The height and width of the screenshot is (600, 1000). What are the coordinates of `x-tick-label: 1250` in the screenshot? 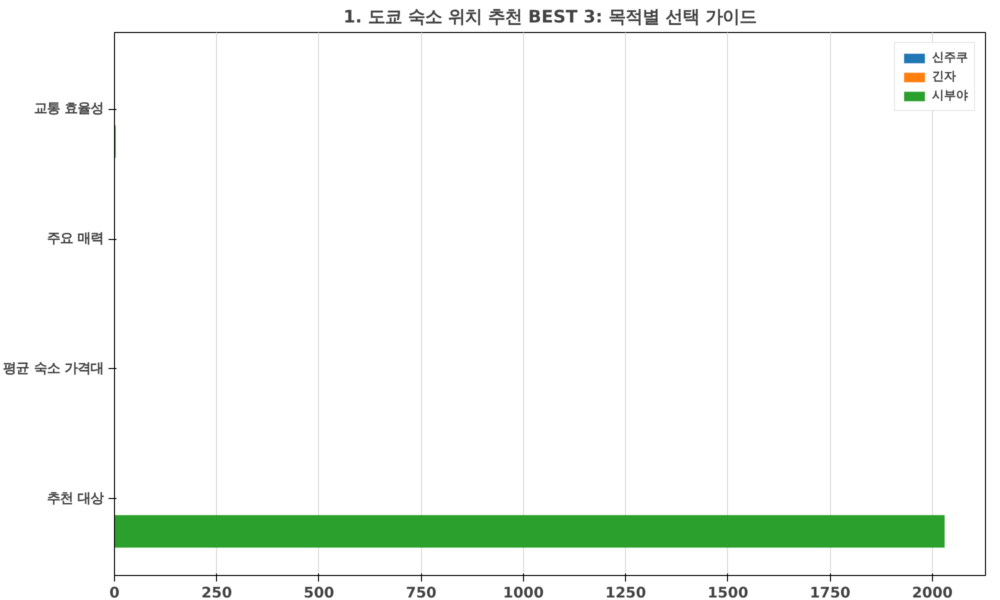 It's located at (625, 592).